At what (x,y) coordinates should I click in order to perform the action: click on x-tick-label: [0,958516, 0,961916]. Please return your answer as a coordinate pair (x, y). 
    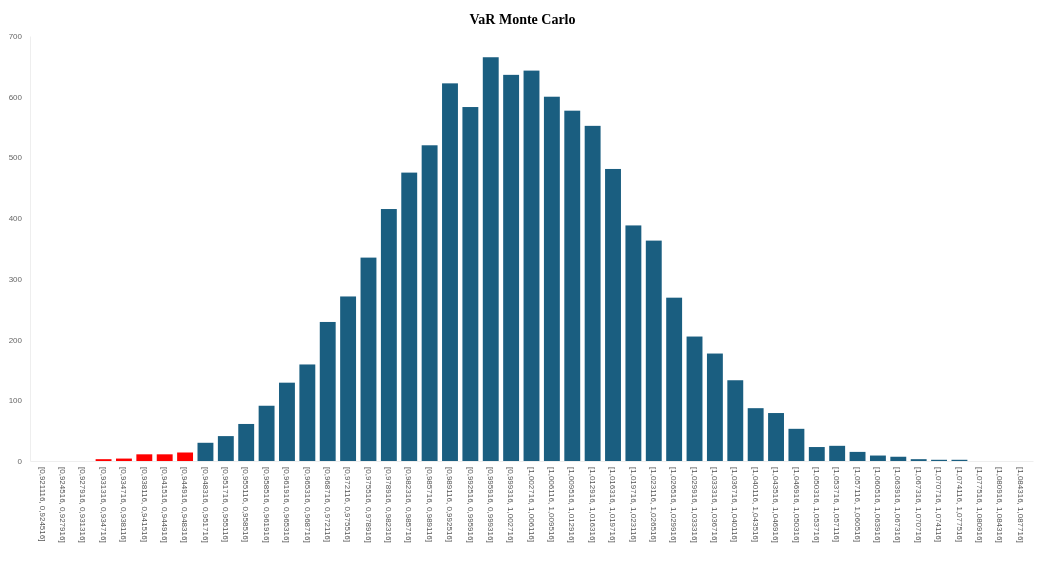
    Looking at the image, I should click on (266, 505).